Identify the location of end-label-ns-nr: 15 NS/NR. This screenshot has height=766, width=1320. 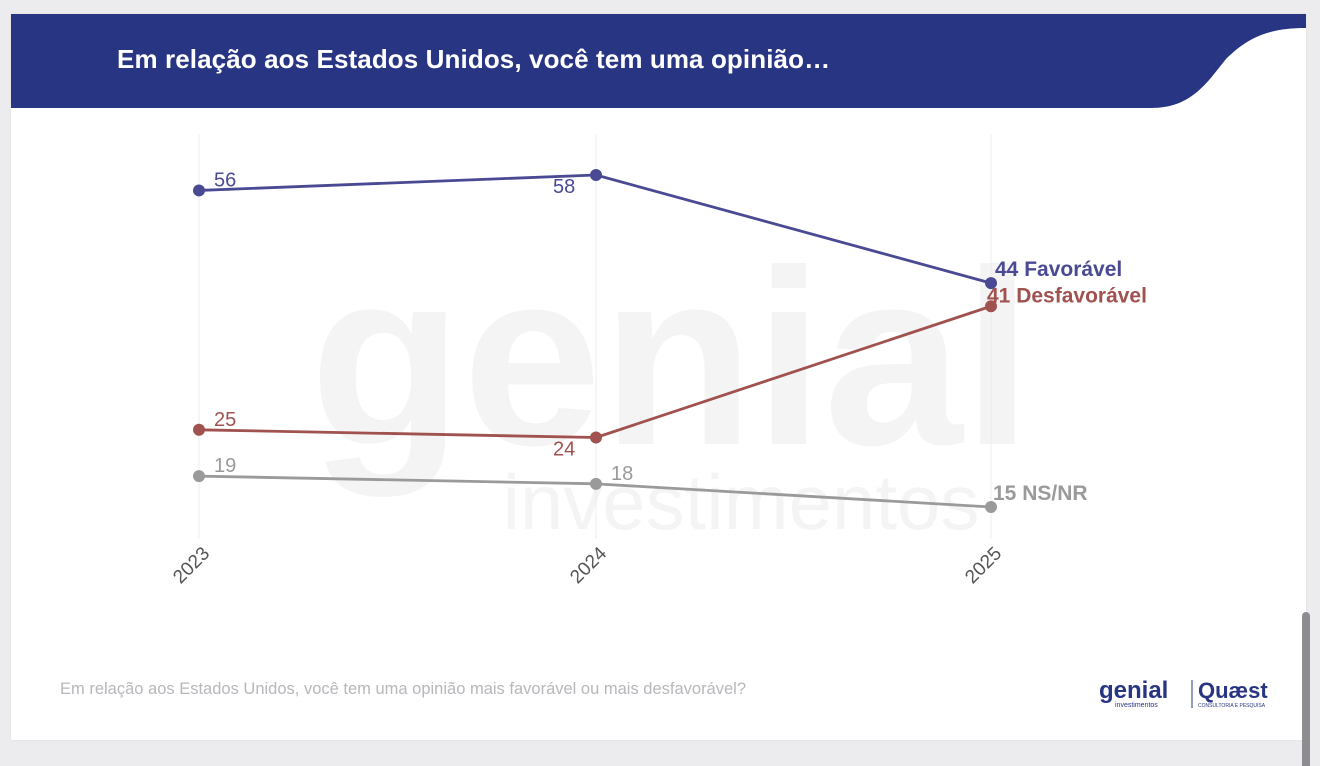
(1040, 493).